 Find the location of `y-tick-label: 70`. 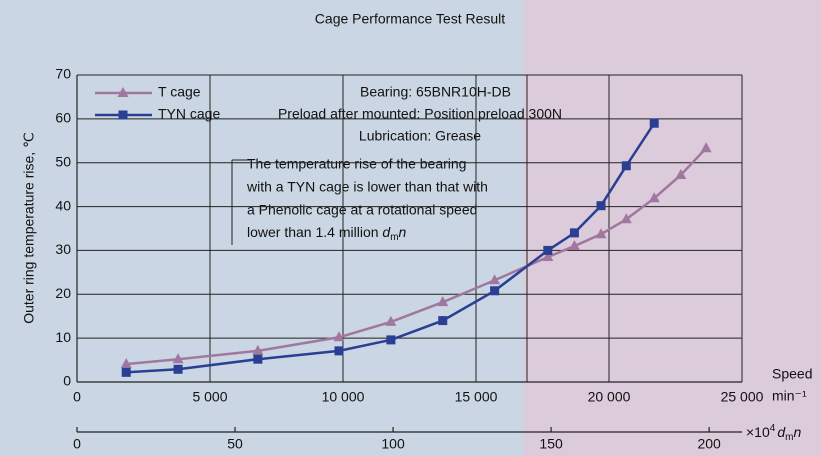

y-tick-label: 70 is located at coordinates (63, 74).